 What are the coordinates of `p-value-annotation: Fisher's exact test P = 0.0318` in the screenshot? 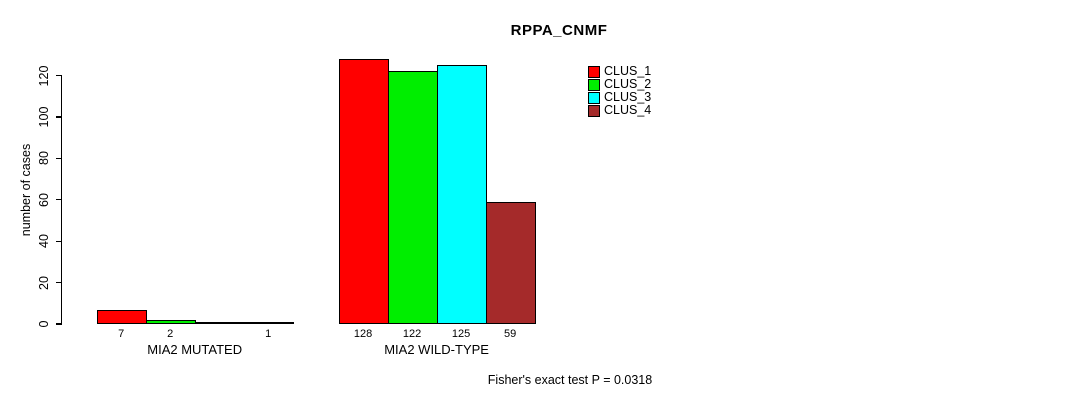 It's located at (570, 380).